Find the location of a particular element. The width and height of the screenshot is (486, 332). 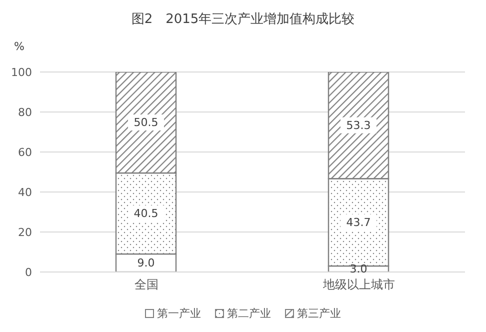

y-axis-title: % is located at coordinates (19, 46).